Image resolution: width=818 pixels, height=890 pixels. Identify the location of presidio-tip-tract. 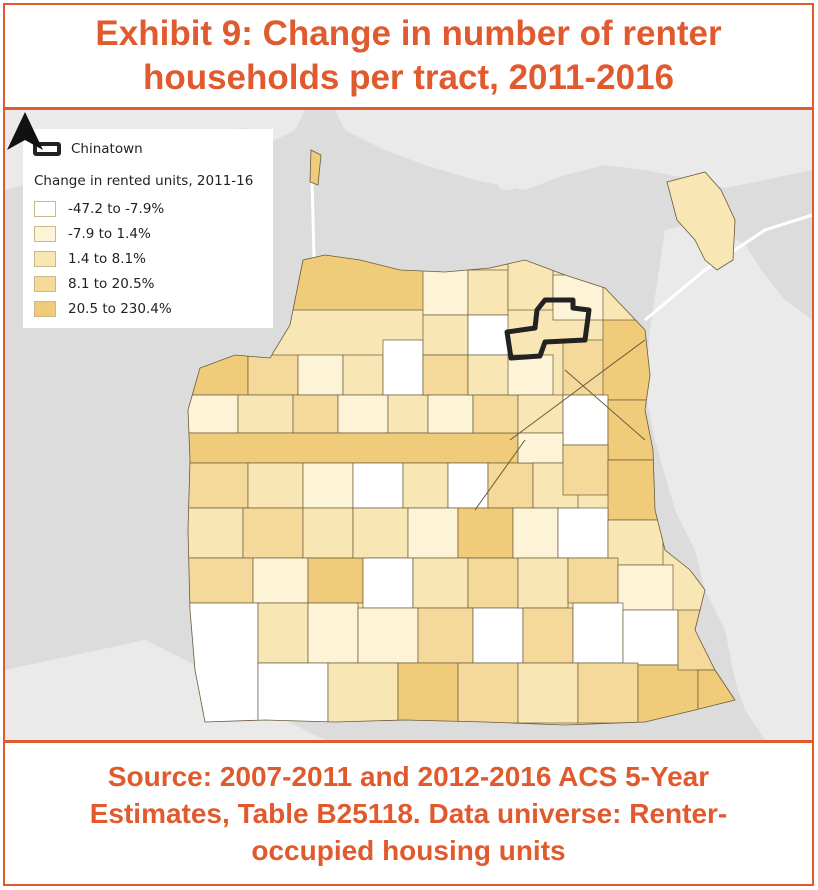
(315, 167).